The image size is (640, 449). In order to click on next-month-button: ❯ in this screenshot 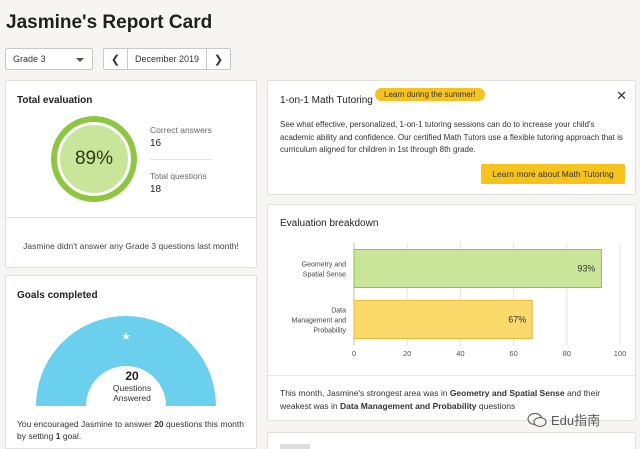, I will do `click(218, 59)`.